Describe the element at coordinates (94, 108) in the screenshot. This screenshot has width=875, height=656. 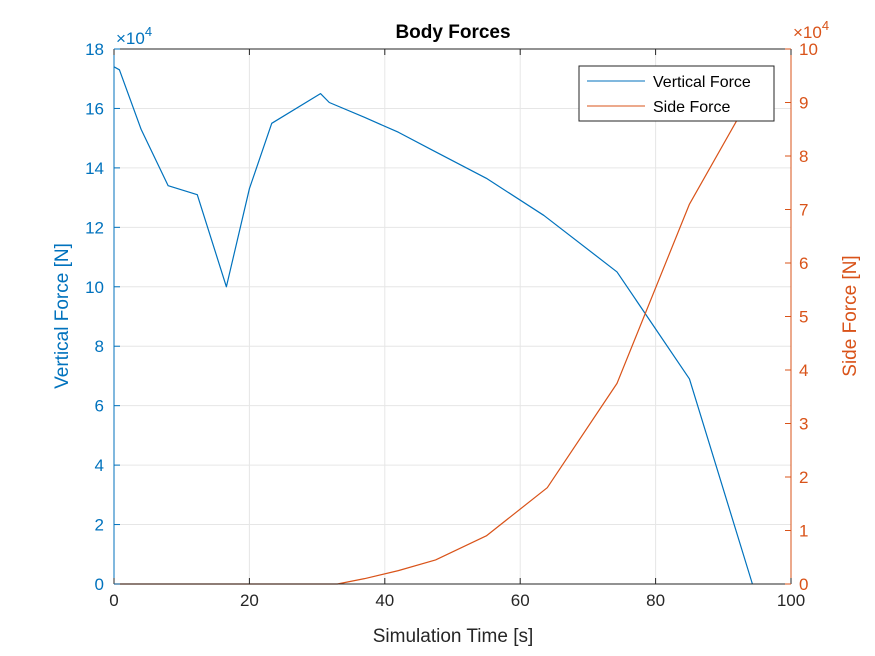
I see `y-left-tick-label: 16` at that location.